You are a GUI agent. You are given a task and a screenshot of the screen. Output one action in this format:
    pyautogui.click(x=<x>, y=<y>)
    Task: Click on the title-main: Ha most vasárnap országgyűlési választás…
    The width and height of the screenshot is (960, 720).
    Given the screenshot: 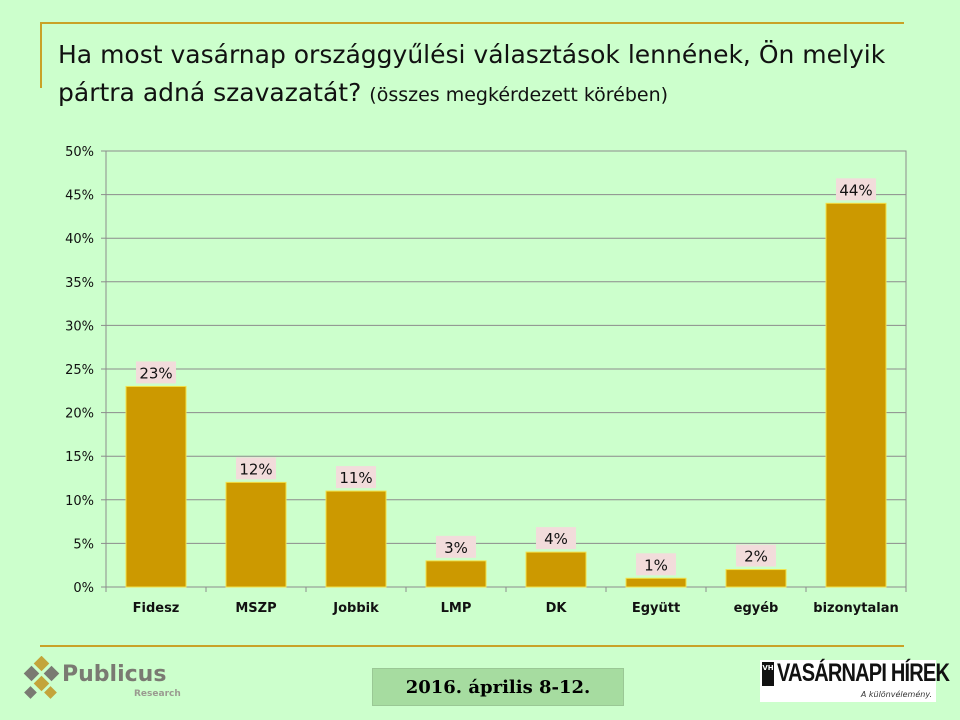 What is the action you would take?
    pyautogui.click(x=472, y=73)
    